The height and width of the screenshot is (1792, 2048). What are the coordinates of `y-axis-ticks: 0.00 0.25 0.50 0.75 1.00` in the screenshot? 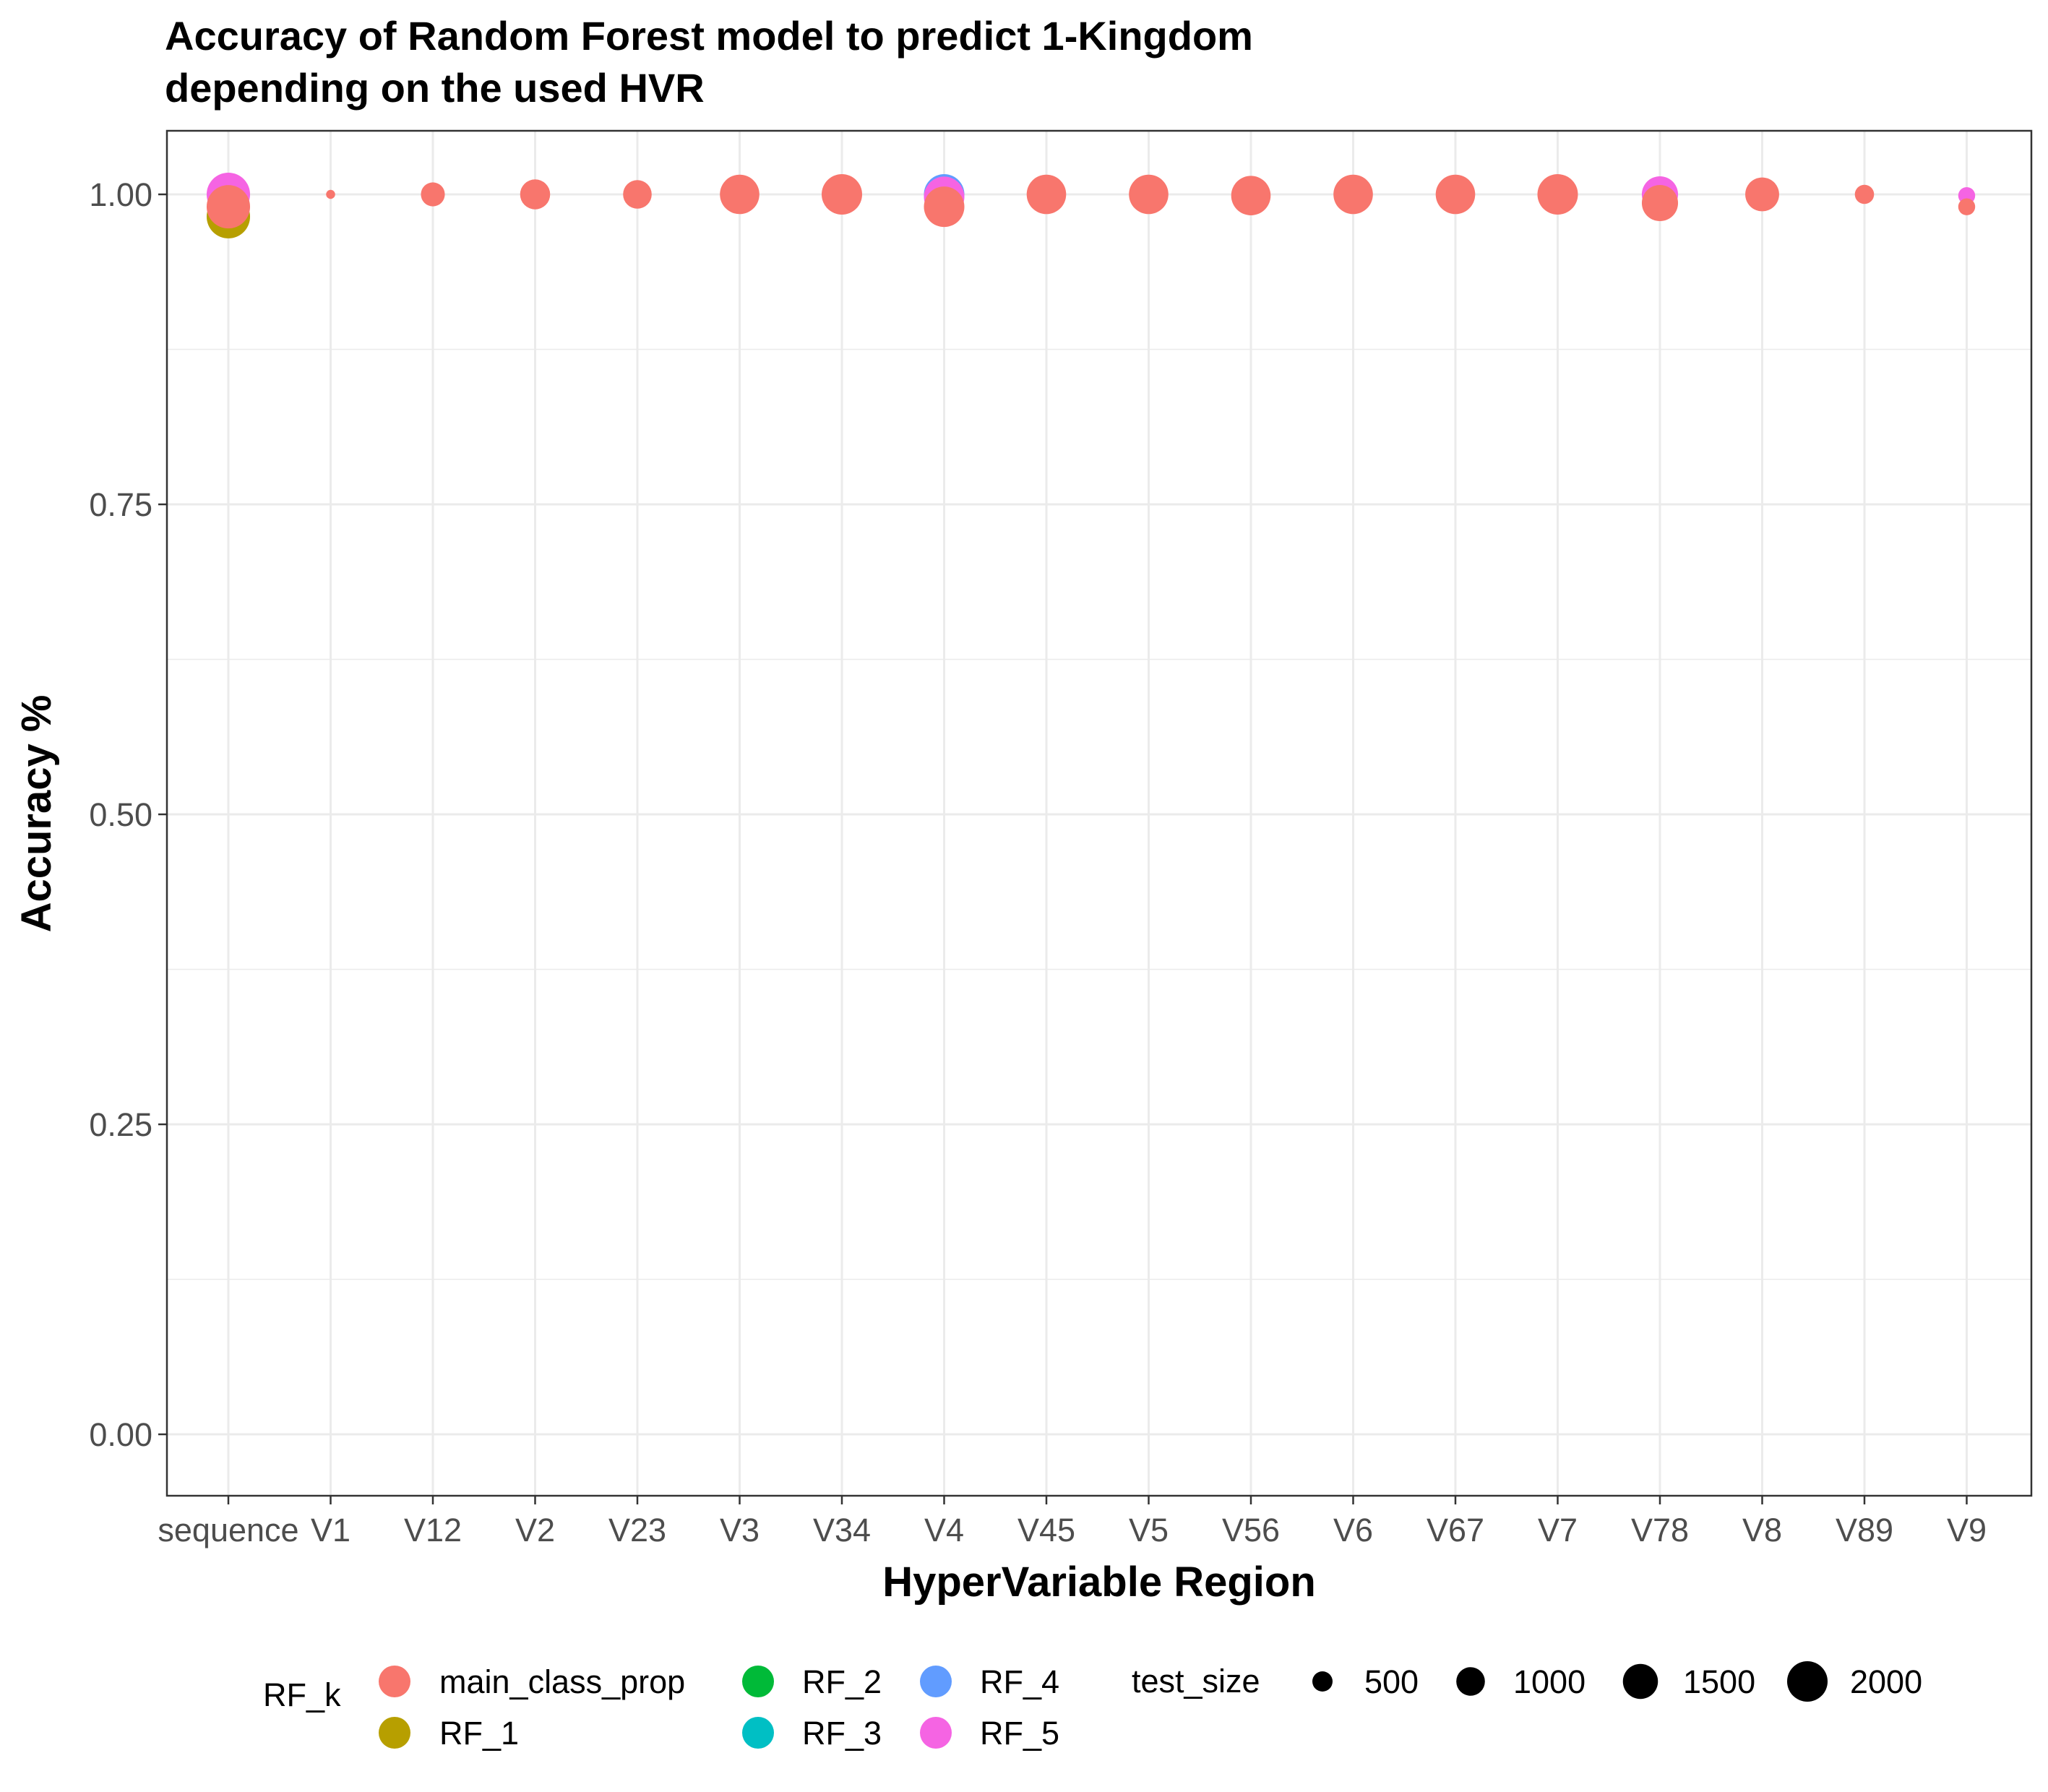 It's located at (128, 814).